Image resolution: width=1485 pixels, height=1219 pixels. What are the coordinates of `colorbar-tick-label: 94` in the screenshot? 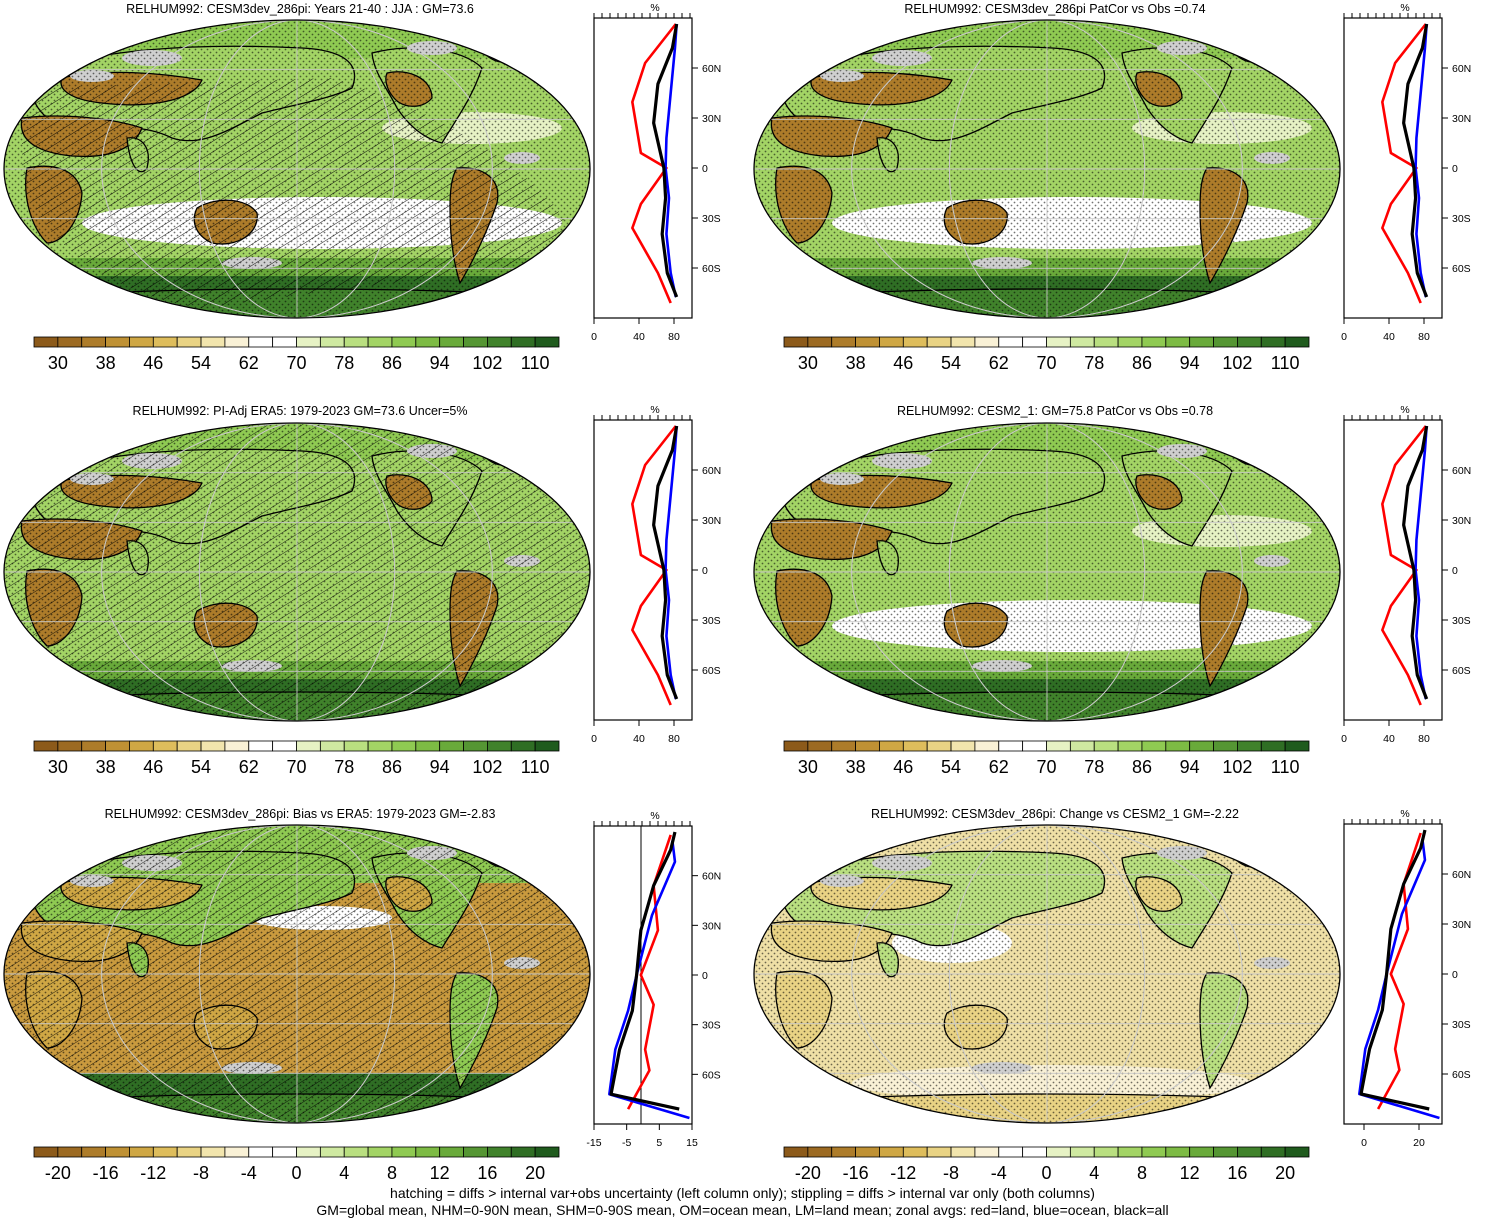 It's located at (440, 767).